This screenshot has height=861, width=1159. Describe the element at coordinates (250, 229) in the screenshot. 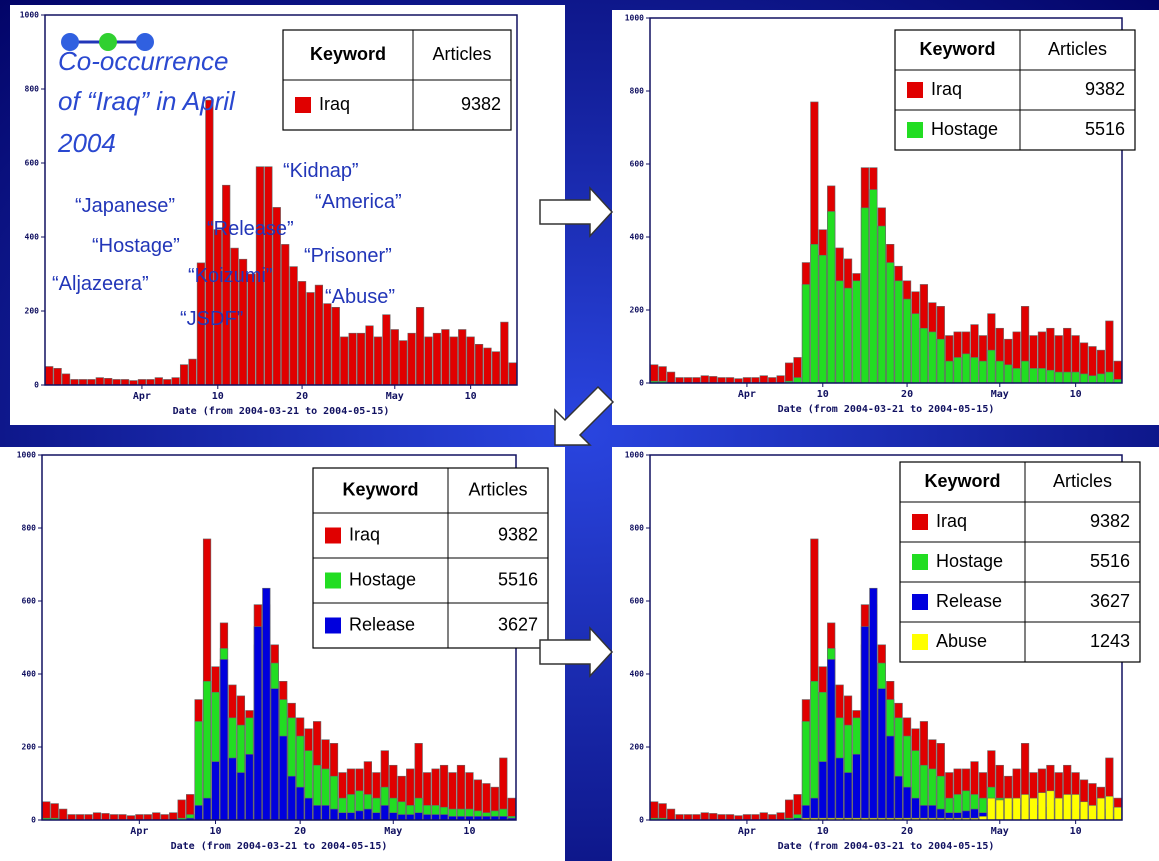

I see `annotation: “Release”` at that location.